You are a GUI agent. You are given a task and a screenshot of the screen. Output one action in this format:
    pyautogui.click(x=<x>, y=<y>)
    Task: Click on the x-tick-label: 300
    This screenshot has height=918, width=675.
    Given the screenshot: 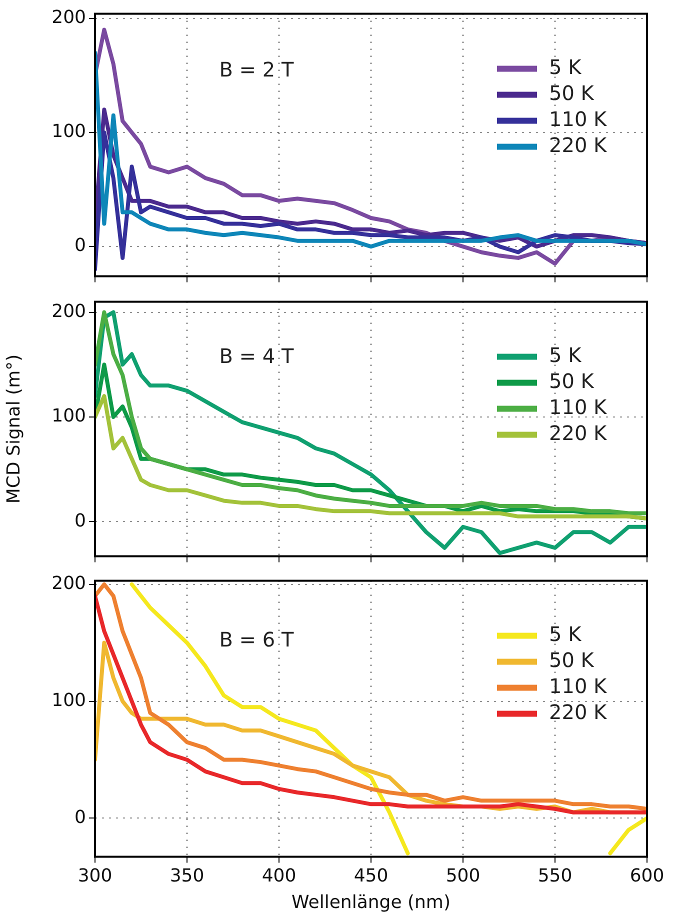 What is the action you would take?
    pyautogui.click(x=95, y=875)
    